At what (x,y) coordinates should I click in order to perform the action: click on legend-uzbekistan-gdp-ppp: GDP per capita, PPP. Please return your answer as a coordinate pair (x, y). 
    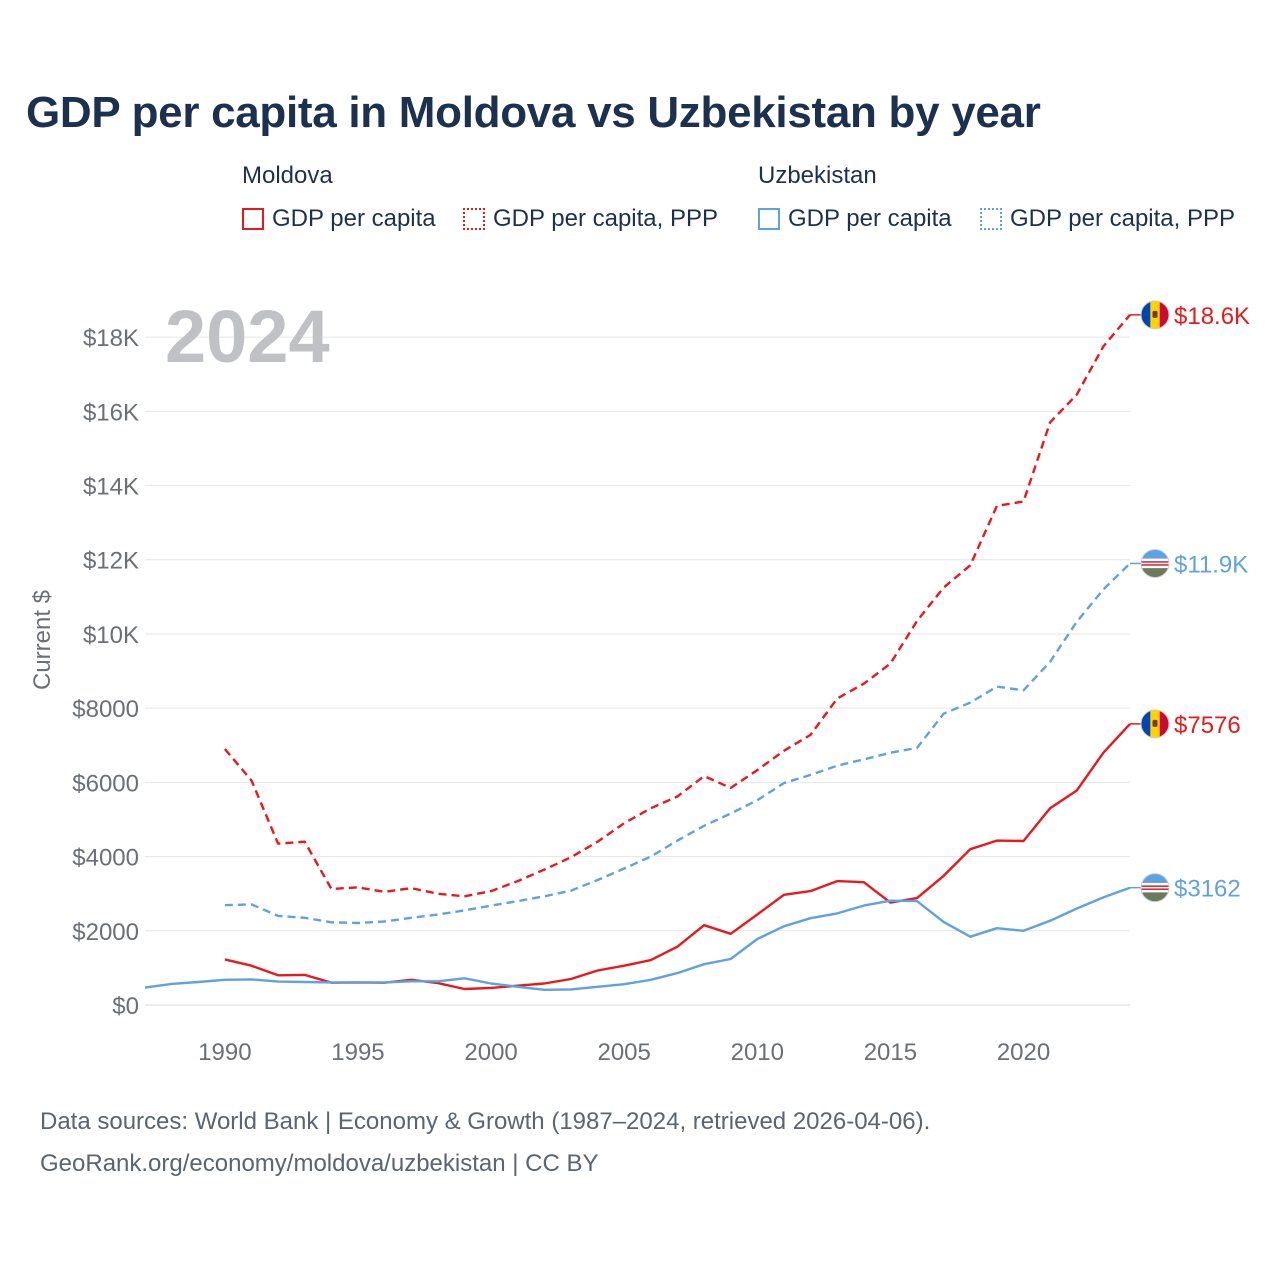
    Looking at the image, I should click on (1107, 219).